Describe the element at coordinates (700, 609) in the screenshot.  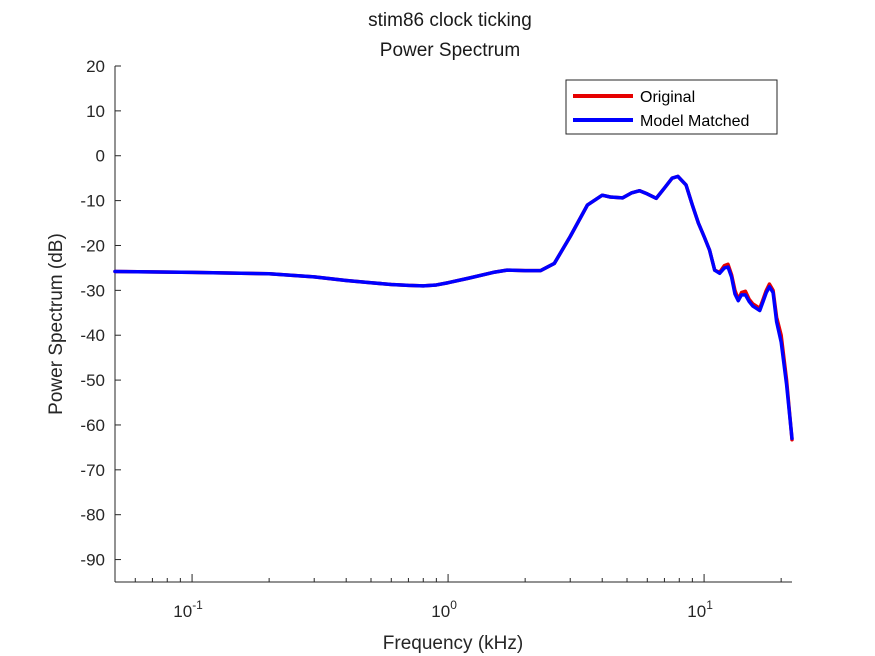
I see `x-tick-label: 10¹` at that location.